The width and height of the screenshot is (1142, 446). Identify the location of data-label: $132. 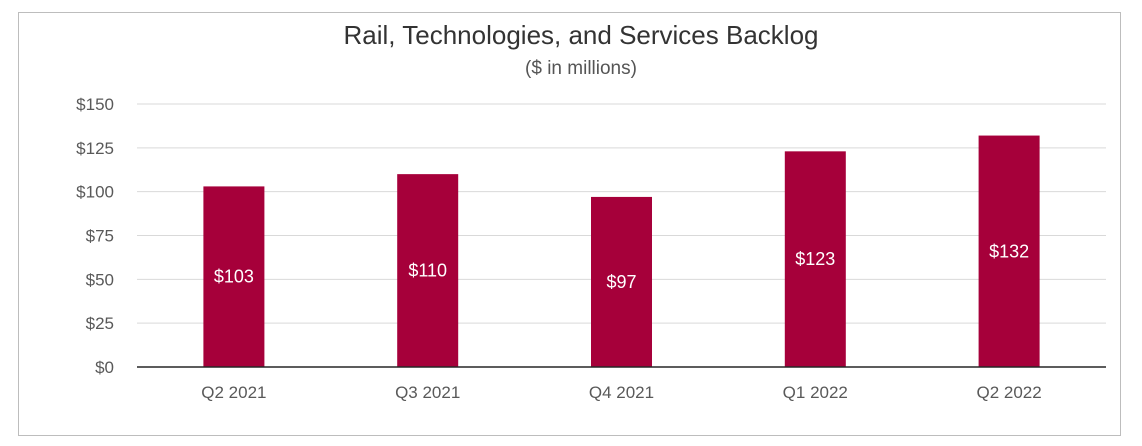
(1009, 251).